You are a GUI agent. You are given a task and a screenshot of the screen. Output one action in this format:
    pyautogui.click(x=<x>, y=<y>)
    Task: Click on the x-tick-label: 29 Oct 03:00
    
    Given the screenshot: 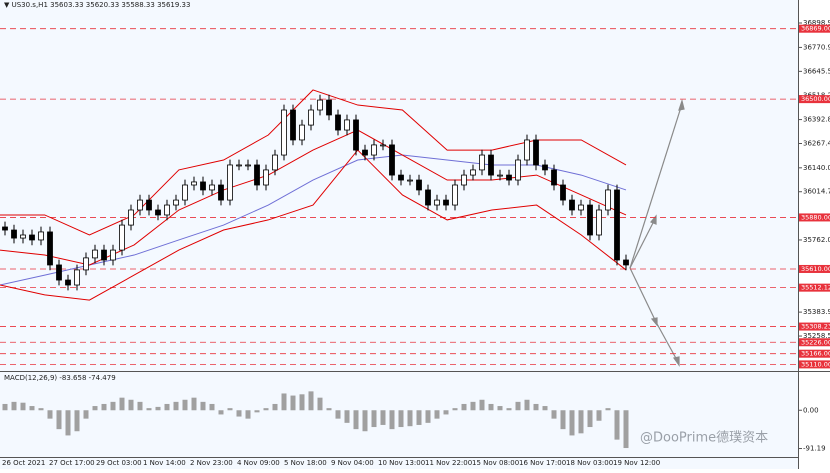 What is the action you would take?
    pyautogui.click(x=119, y=463)
    